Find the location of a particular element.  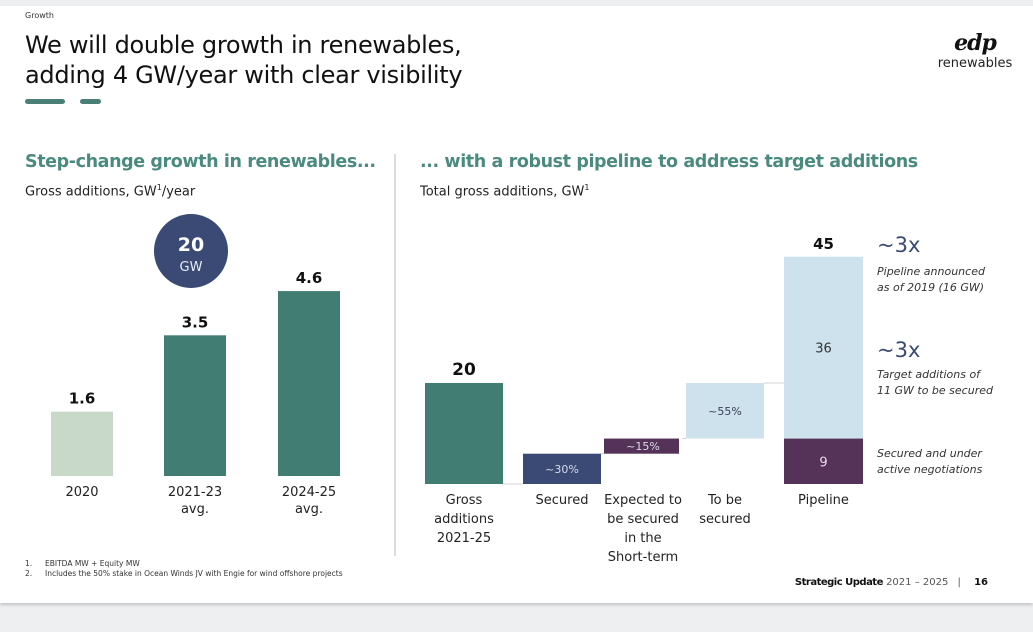

total-badge-value: 20 is located at coordinates (191, 245).